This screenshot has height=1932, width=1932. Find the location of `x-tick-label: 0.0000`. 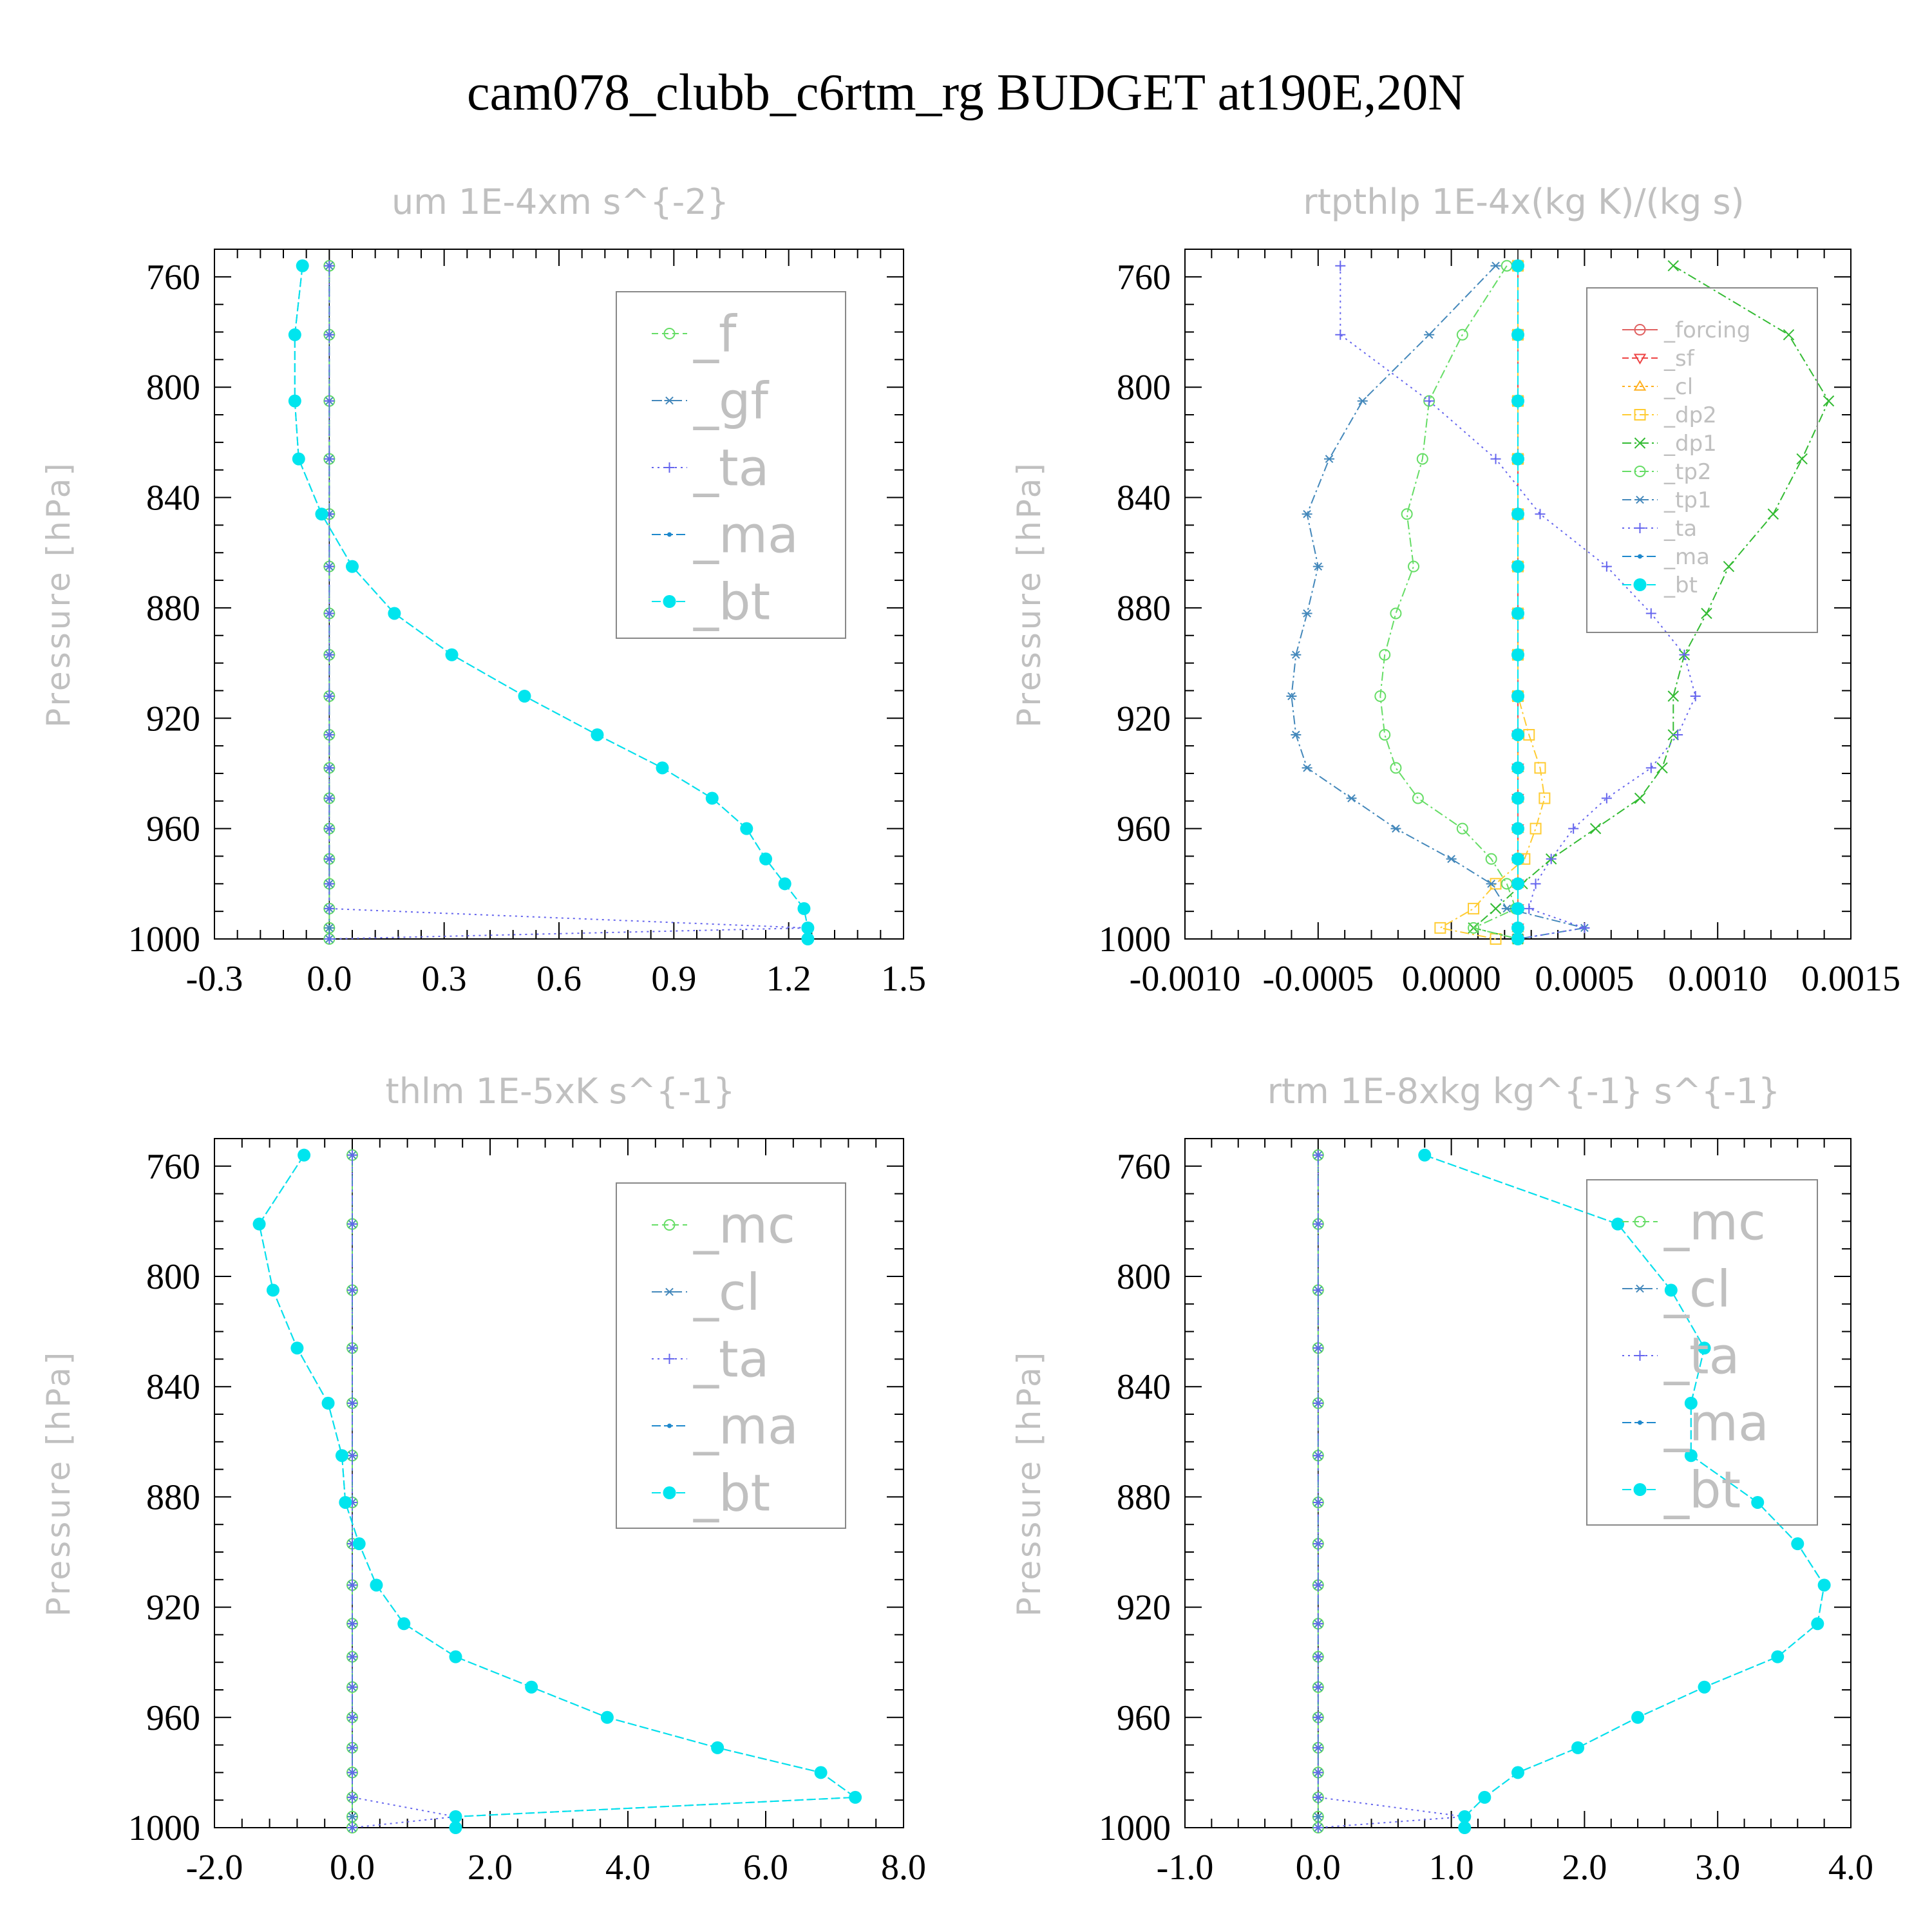

x-tick-label: 0.0000 is located at coordinates (1451, 979).